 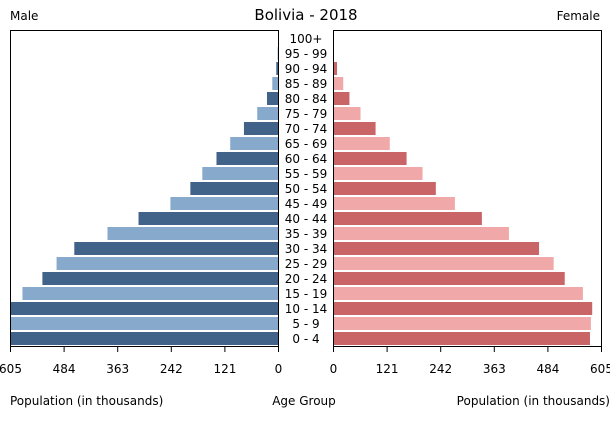 What do you see at coordinates (304, 401) in the screenshot?
I see `x-label-center: Age Group` at bounding box center [304, 401].